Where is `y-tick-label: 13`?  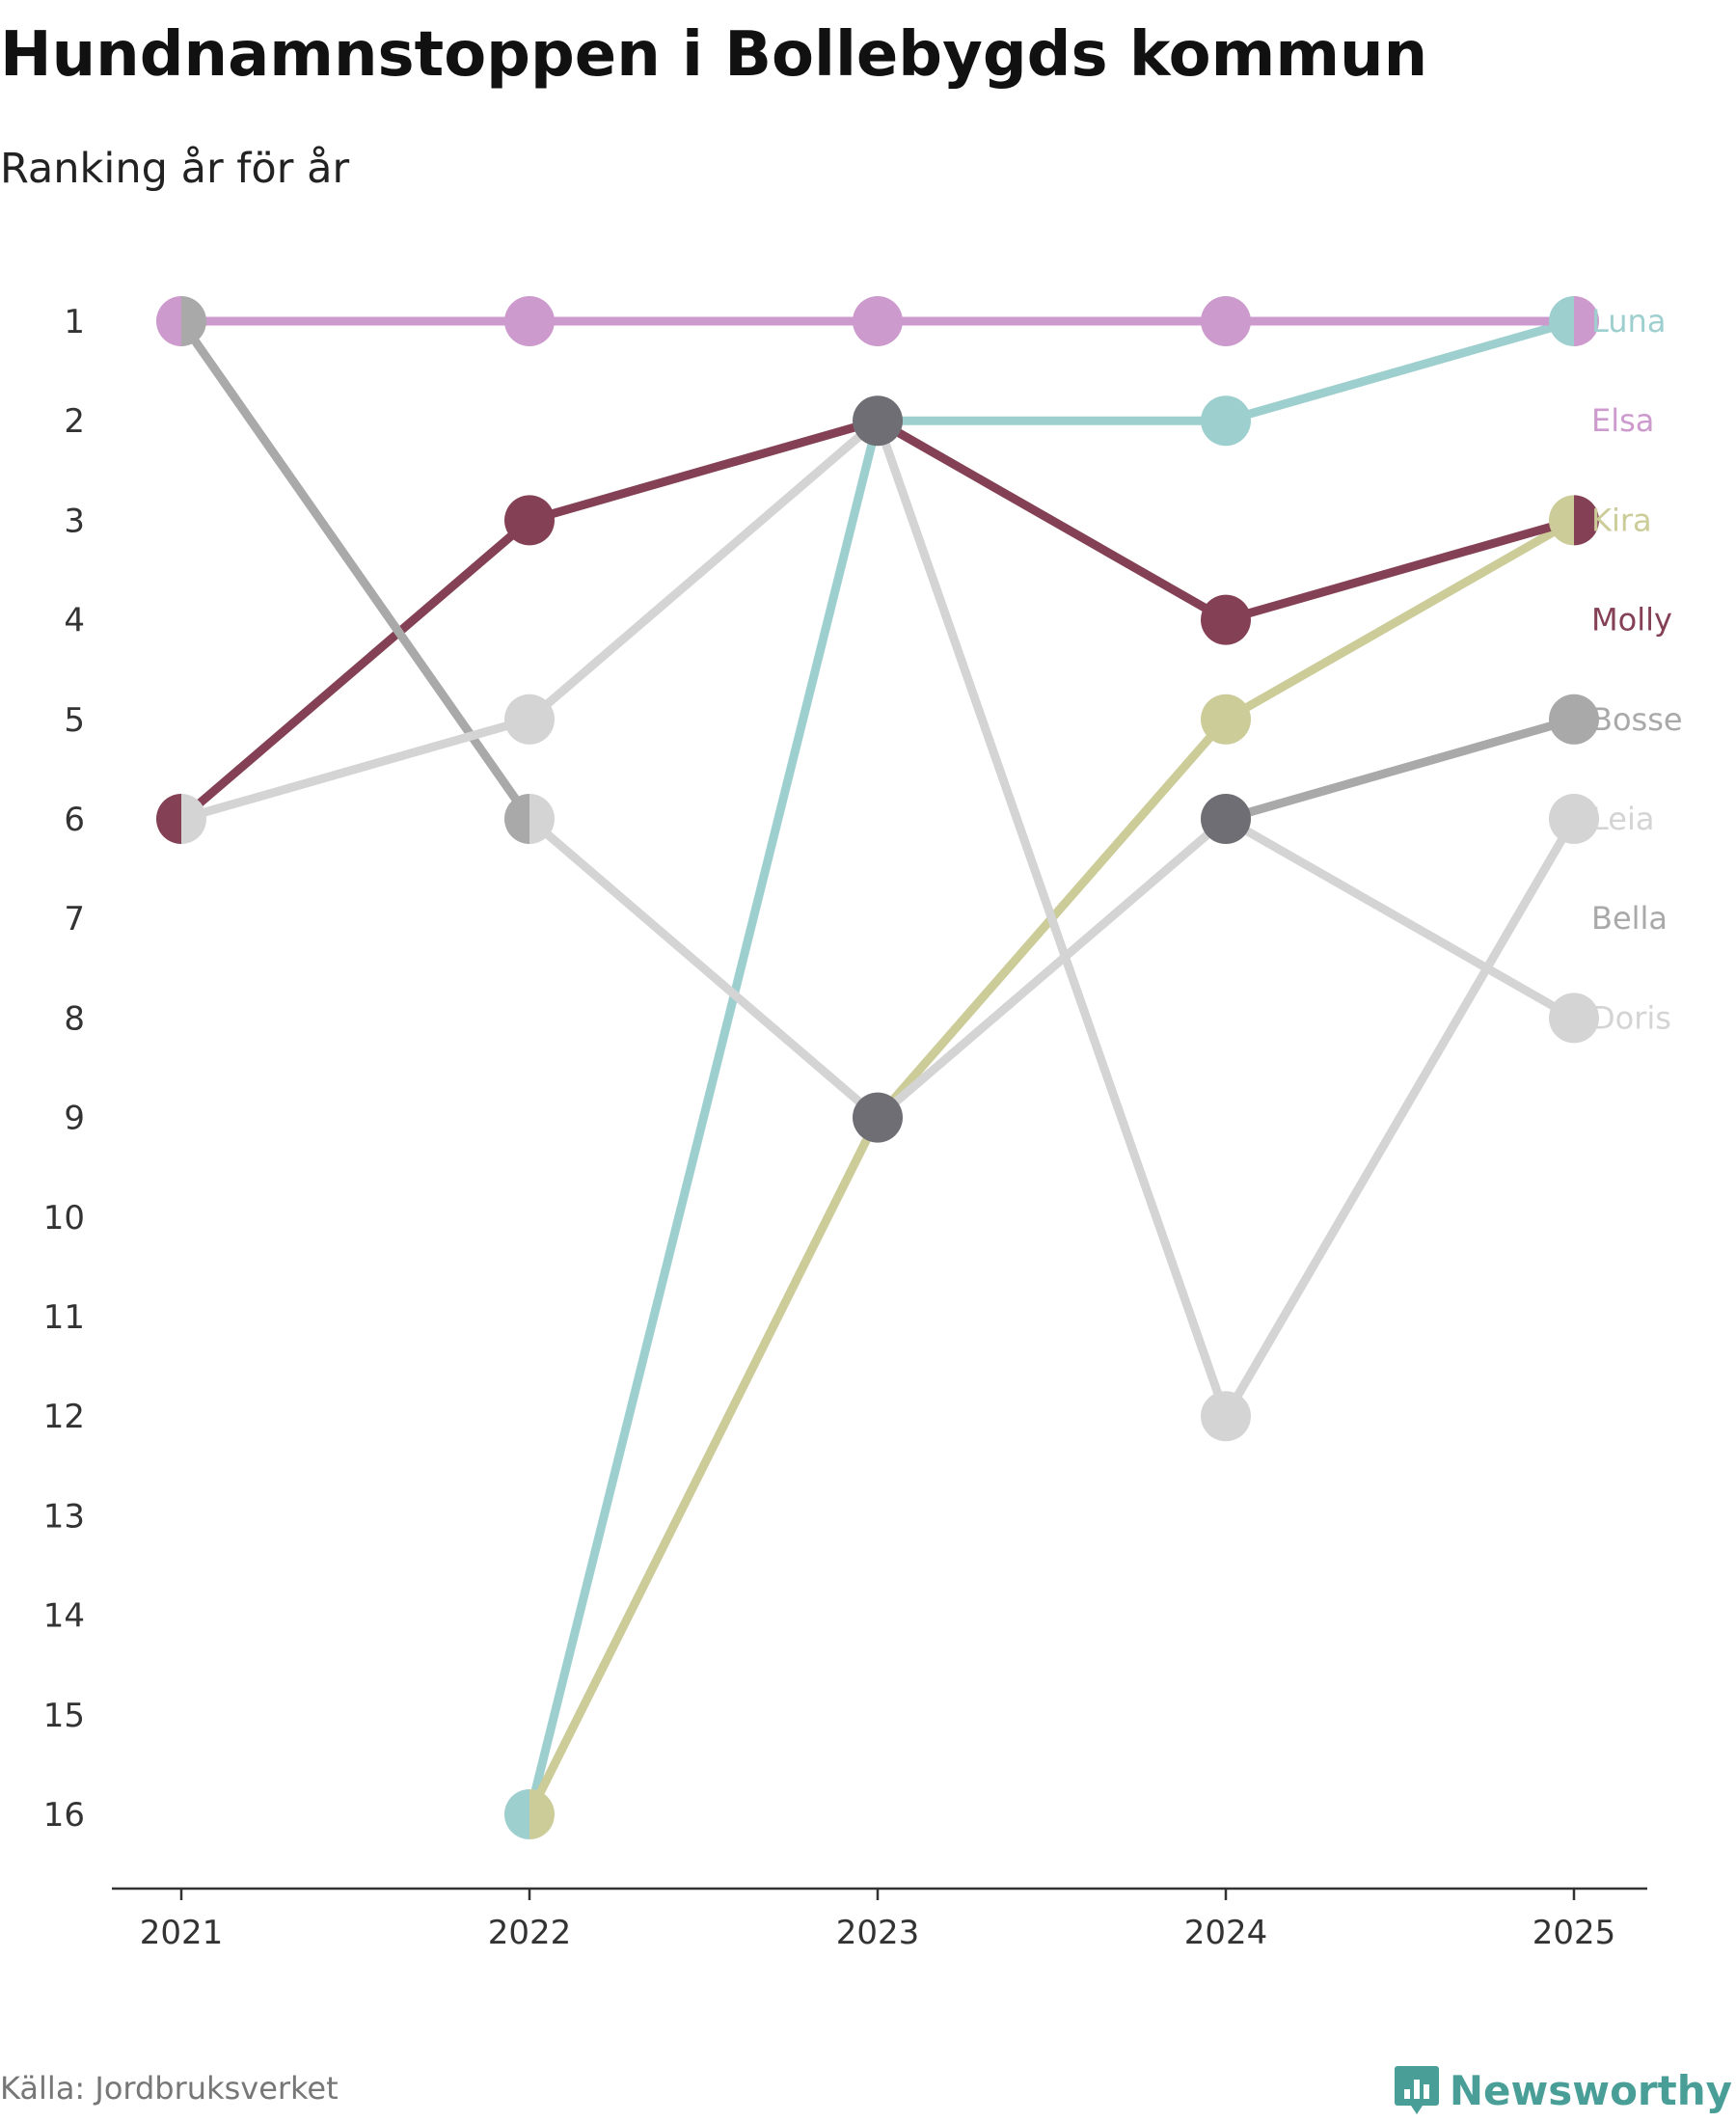 y-tick-label: 13 is located at coordinates (64, 1517).